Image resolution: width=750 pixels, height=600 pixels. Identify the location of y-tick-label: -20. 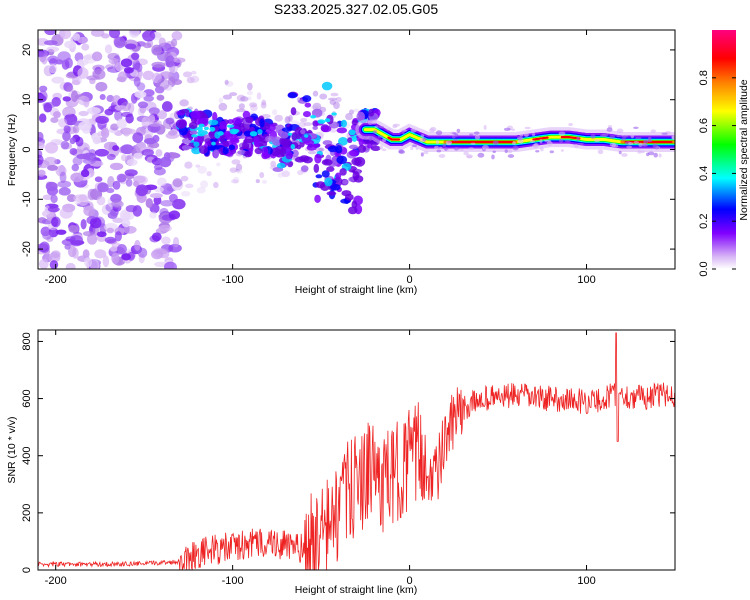
(27, 249).